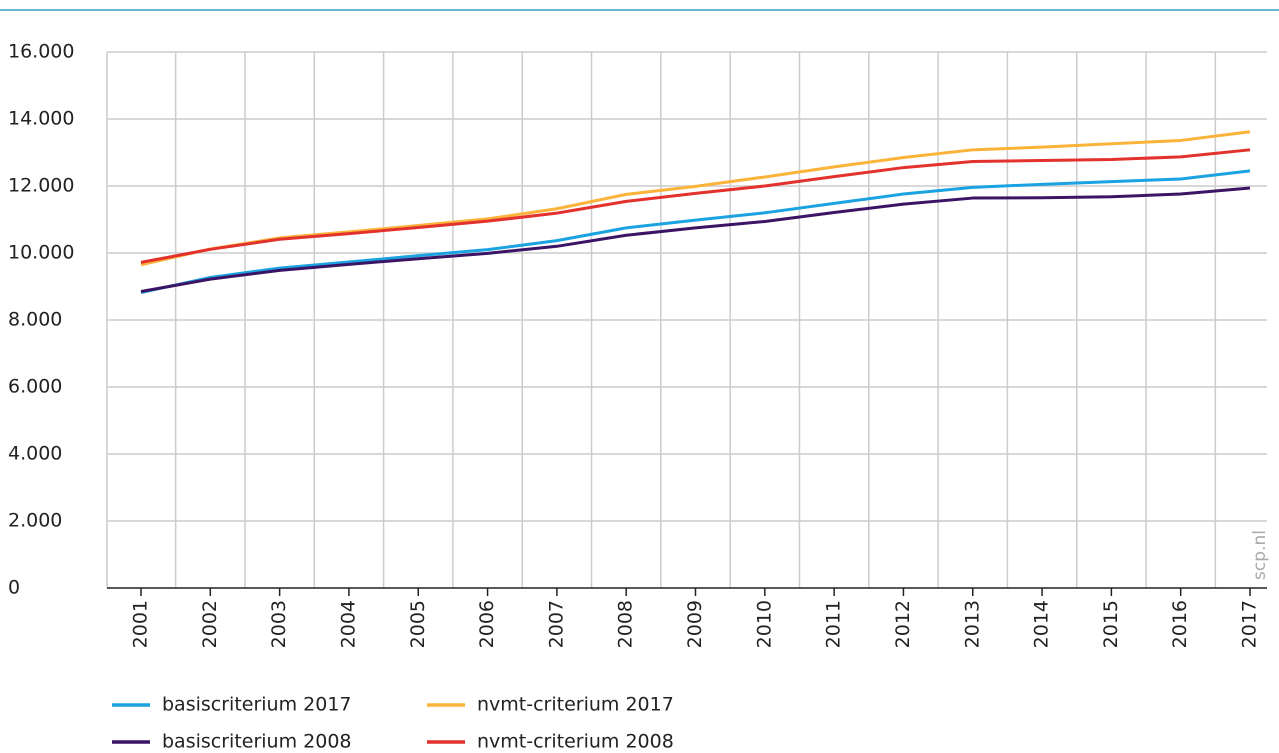 The image size is (1279, 753). I want to click on x-tick-label: 2015, so click(1111, 624).